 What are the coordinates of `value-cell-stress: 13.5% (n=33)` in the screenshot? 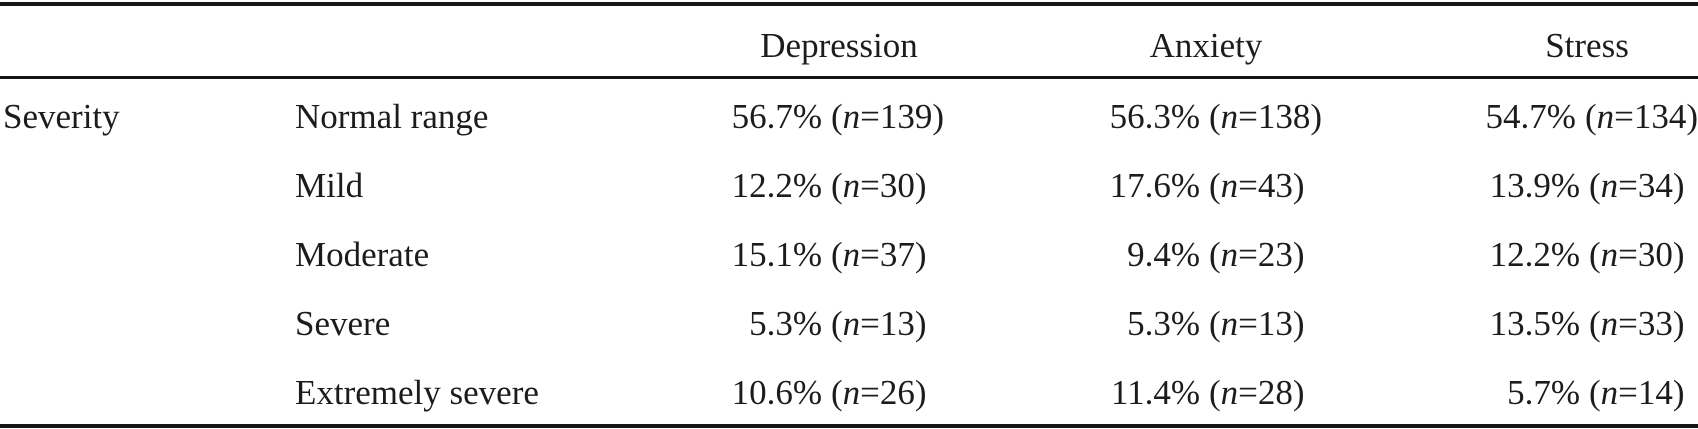 It's located at (1516, 324).